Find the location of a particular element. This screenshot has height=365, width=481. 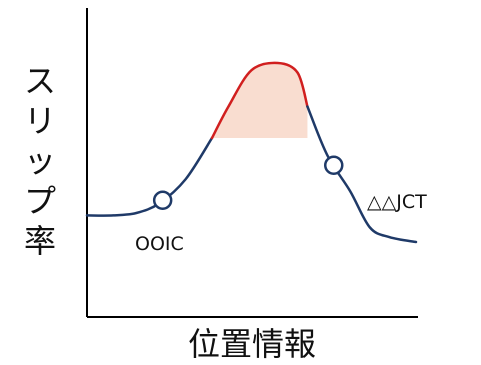

highlight-layer is located at coordinates (260, 100).